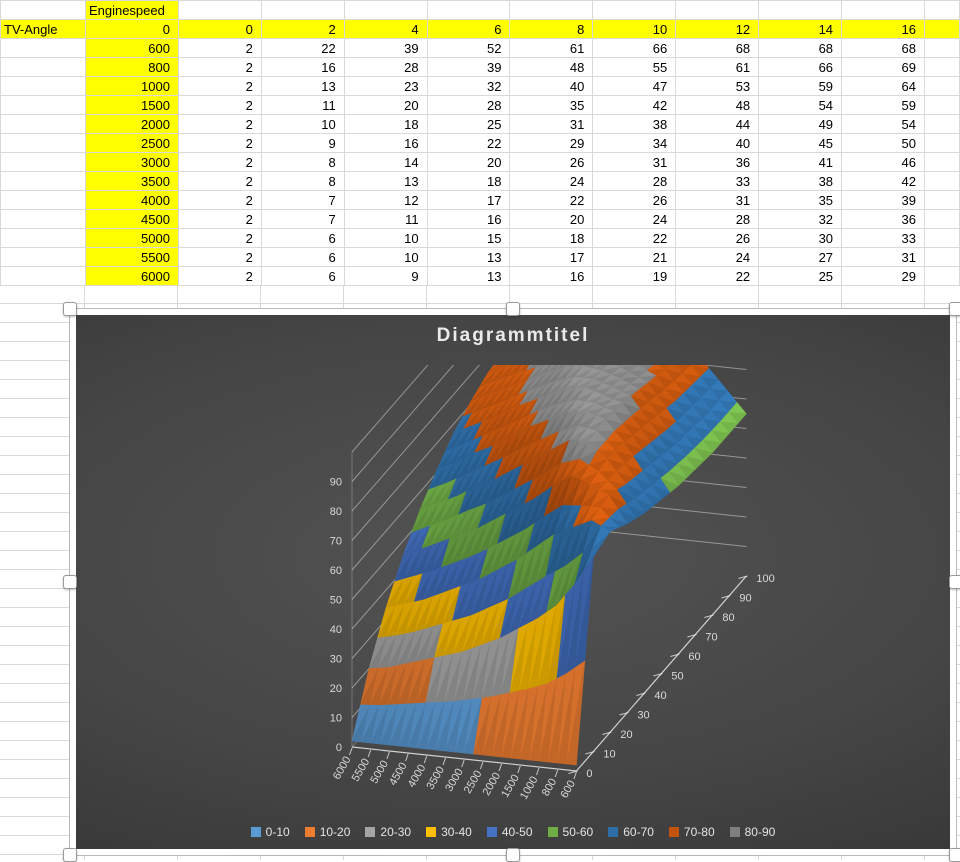  Describe the element at coordinates (131, 219) in the screenshot. I see `speed-row-header: 4500` at that location.